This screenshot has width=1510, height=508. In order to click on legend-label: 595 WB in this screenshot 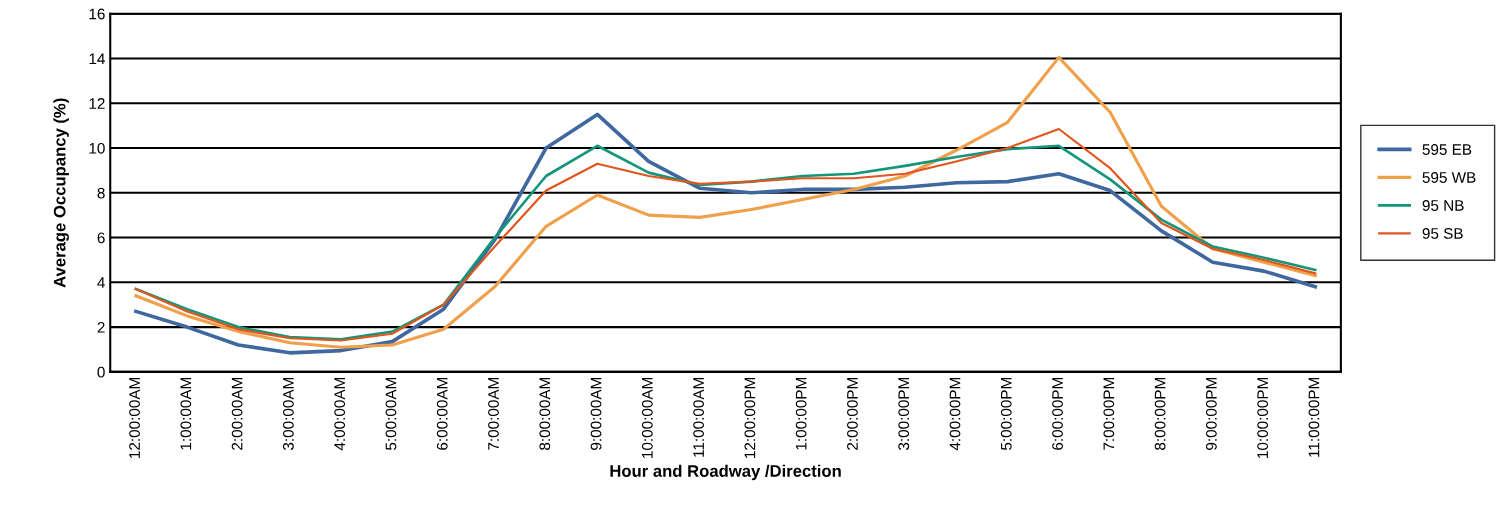, I will do `click(1449, 177)`.